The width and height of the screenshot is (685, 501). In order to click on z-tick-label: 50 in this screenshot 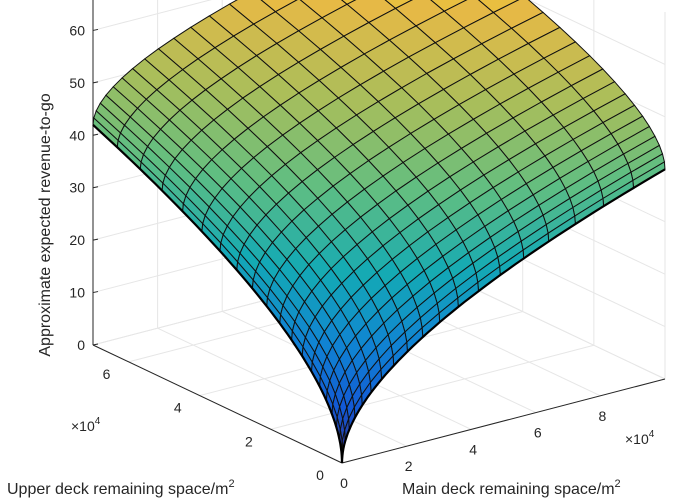, I will do `click(77, 83)`.